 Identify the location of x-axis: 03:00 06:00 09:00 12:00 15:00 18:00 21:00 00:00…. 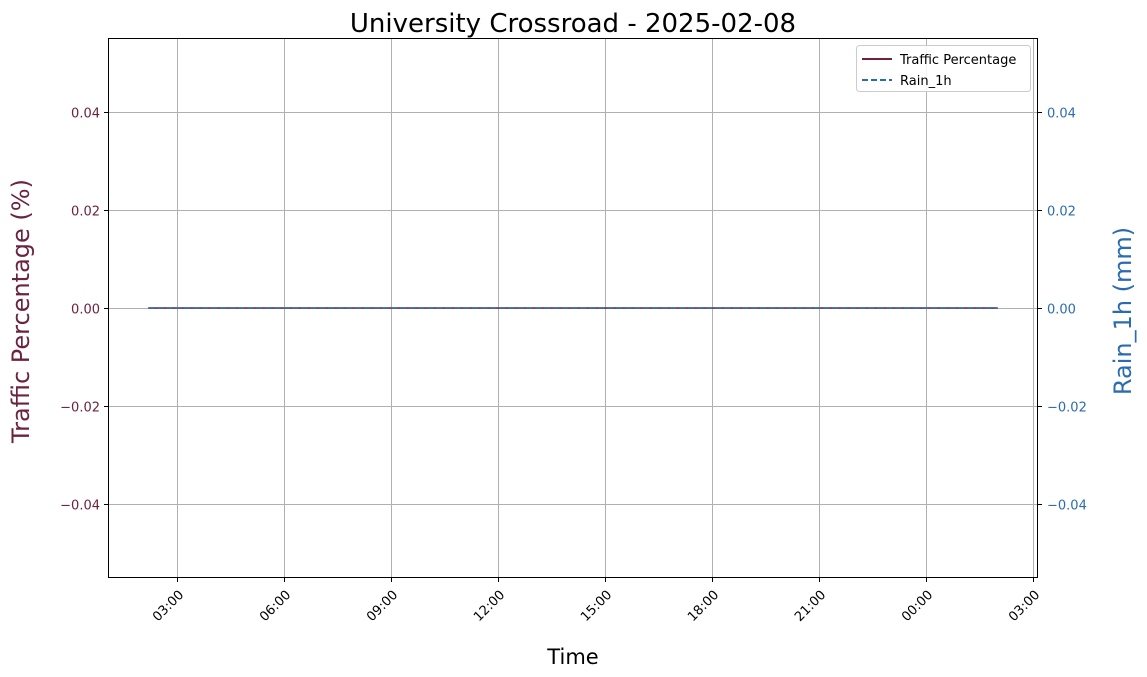
(596, 601).